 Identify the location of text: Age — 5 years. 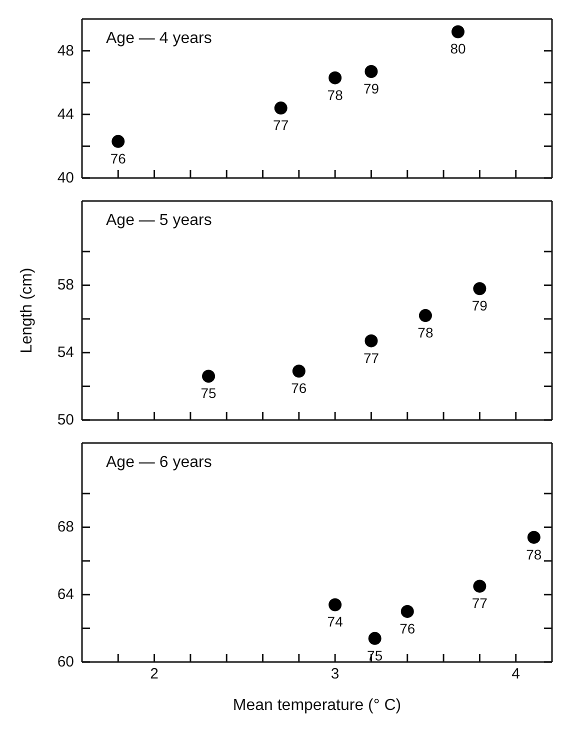
(159, 221).